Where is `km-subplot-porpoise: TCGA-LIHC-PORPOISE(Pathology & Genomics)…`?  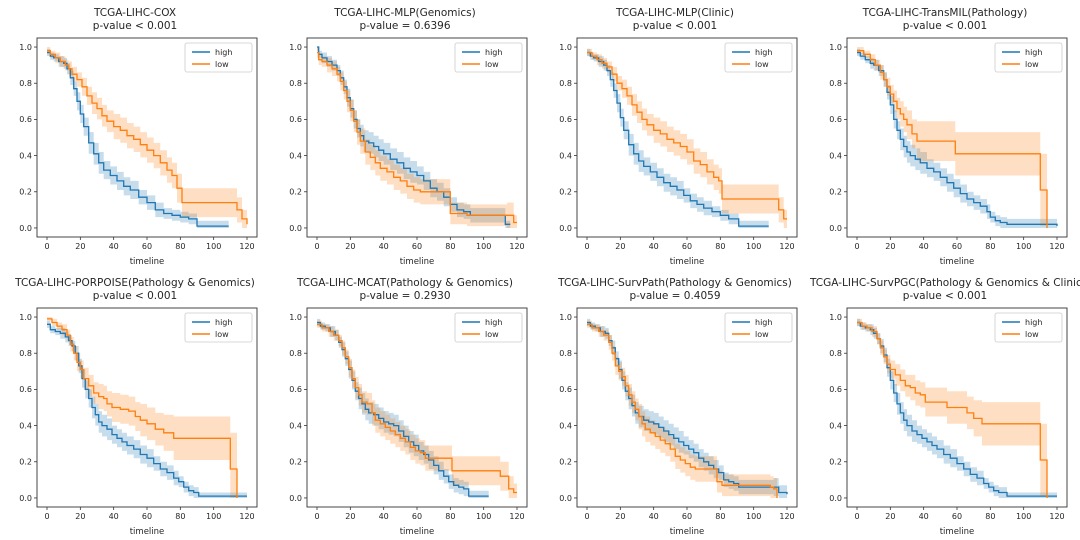
km-subplot-porpoise: TCGA-LIHC-PORPOISE(Pathology & Genomics)… is located at coordinates (135, 405).